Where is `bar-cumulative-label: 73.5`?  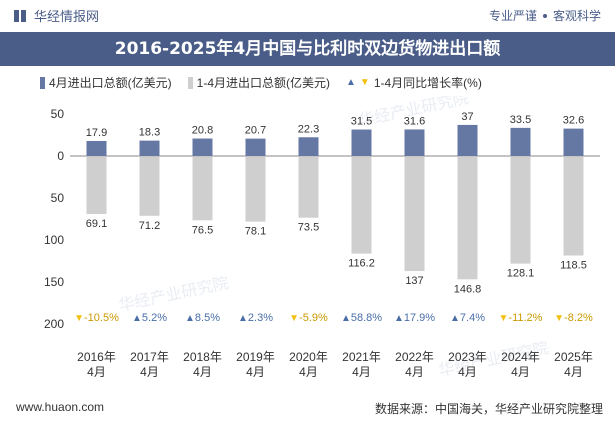 bar-cumulative-label: 73.5 is located at coordinates (308, 228).